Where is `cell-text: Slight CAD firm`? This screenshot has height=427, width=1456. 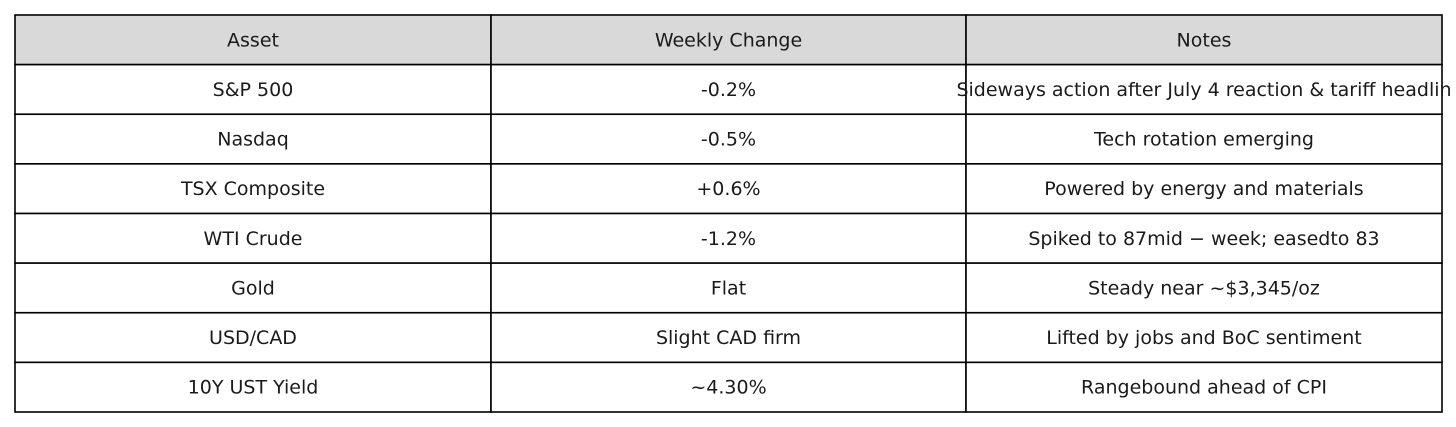
cell-text: Slight CAD firm is located at coordinates (728, 338).